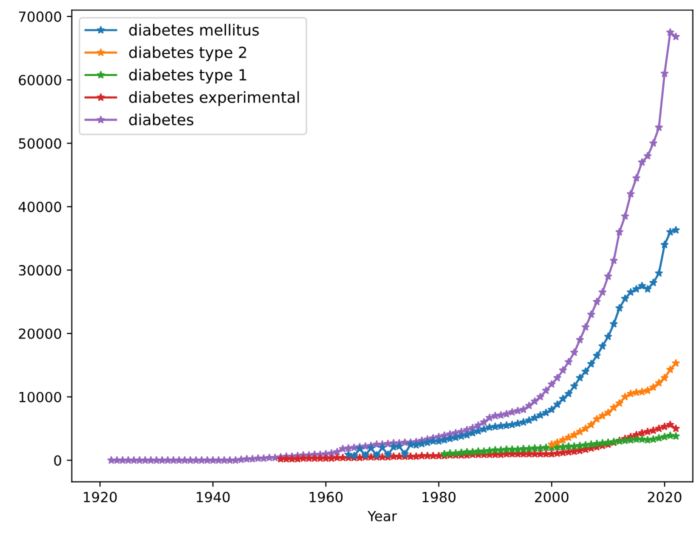 Image resolution: width=697 pixels, height=533 pixels. I want to click on legend-label: diabetes, so click(161, 120).